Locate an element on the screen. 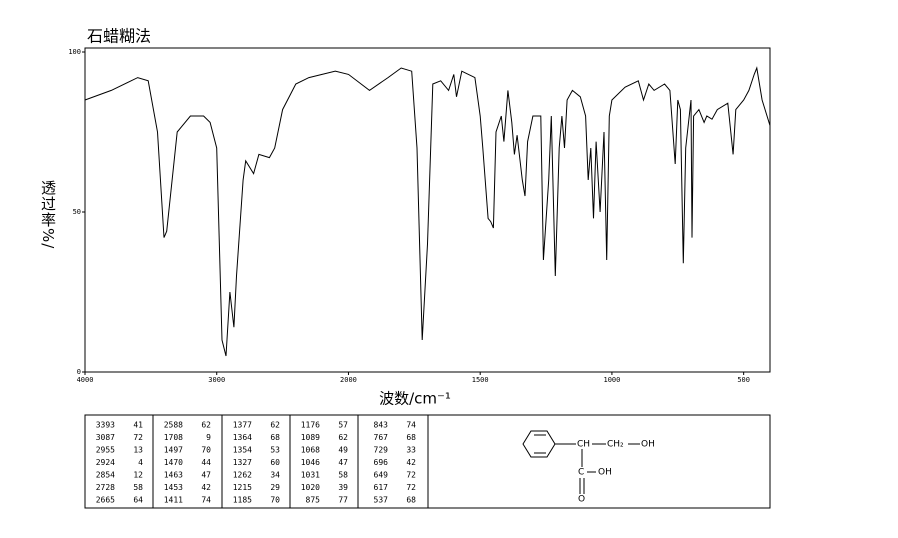 The height and width of the screenshot is (538, 898). peak-transmittance: 60 is located at coordinates (275, 462).